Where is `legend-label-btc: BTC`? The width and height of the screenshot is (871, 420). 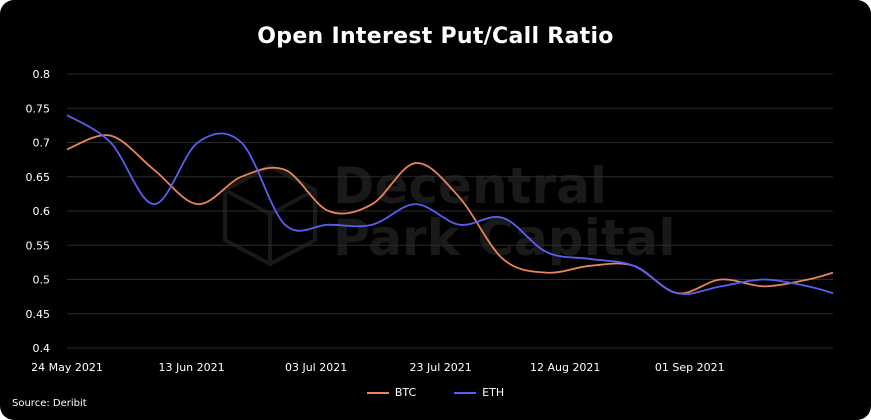 legend-label-btc: BTC is located at coordinates (405, 392).